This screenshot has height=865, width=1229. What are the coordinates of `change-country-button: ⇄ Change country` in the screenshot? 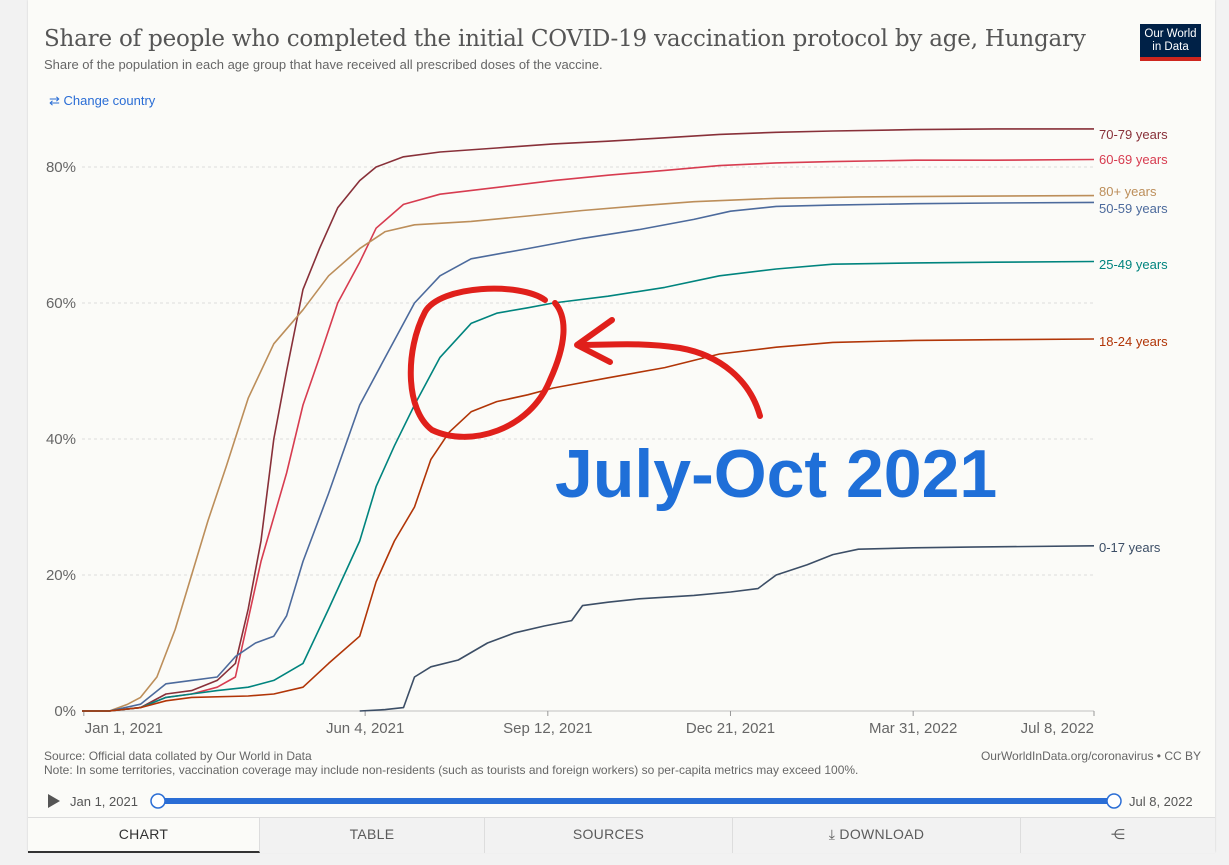 It's located at (102, 101).